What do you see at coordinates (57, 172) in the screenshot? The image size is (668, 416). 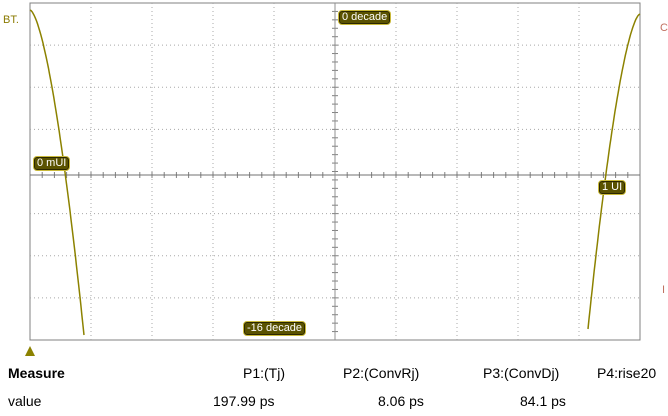 I see `bathtub-curve-left` at bounding box center [57, 172].